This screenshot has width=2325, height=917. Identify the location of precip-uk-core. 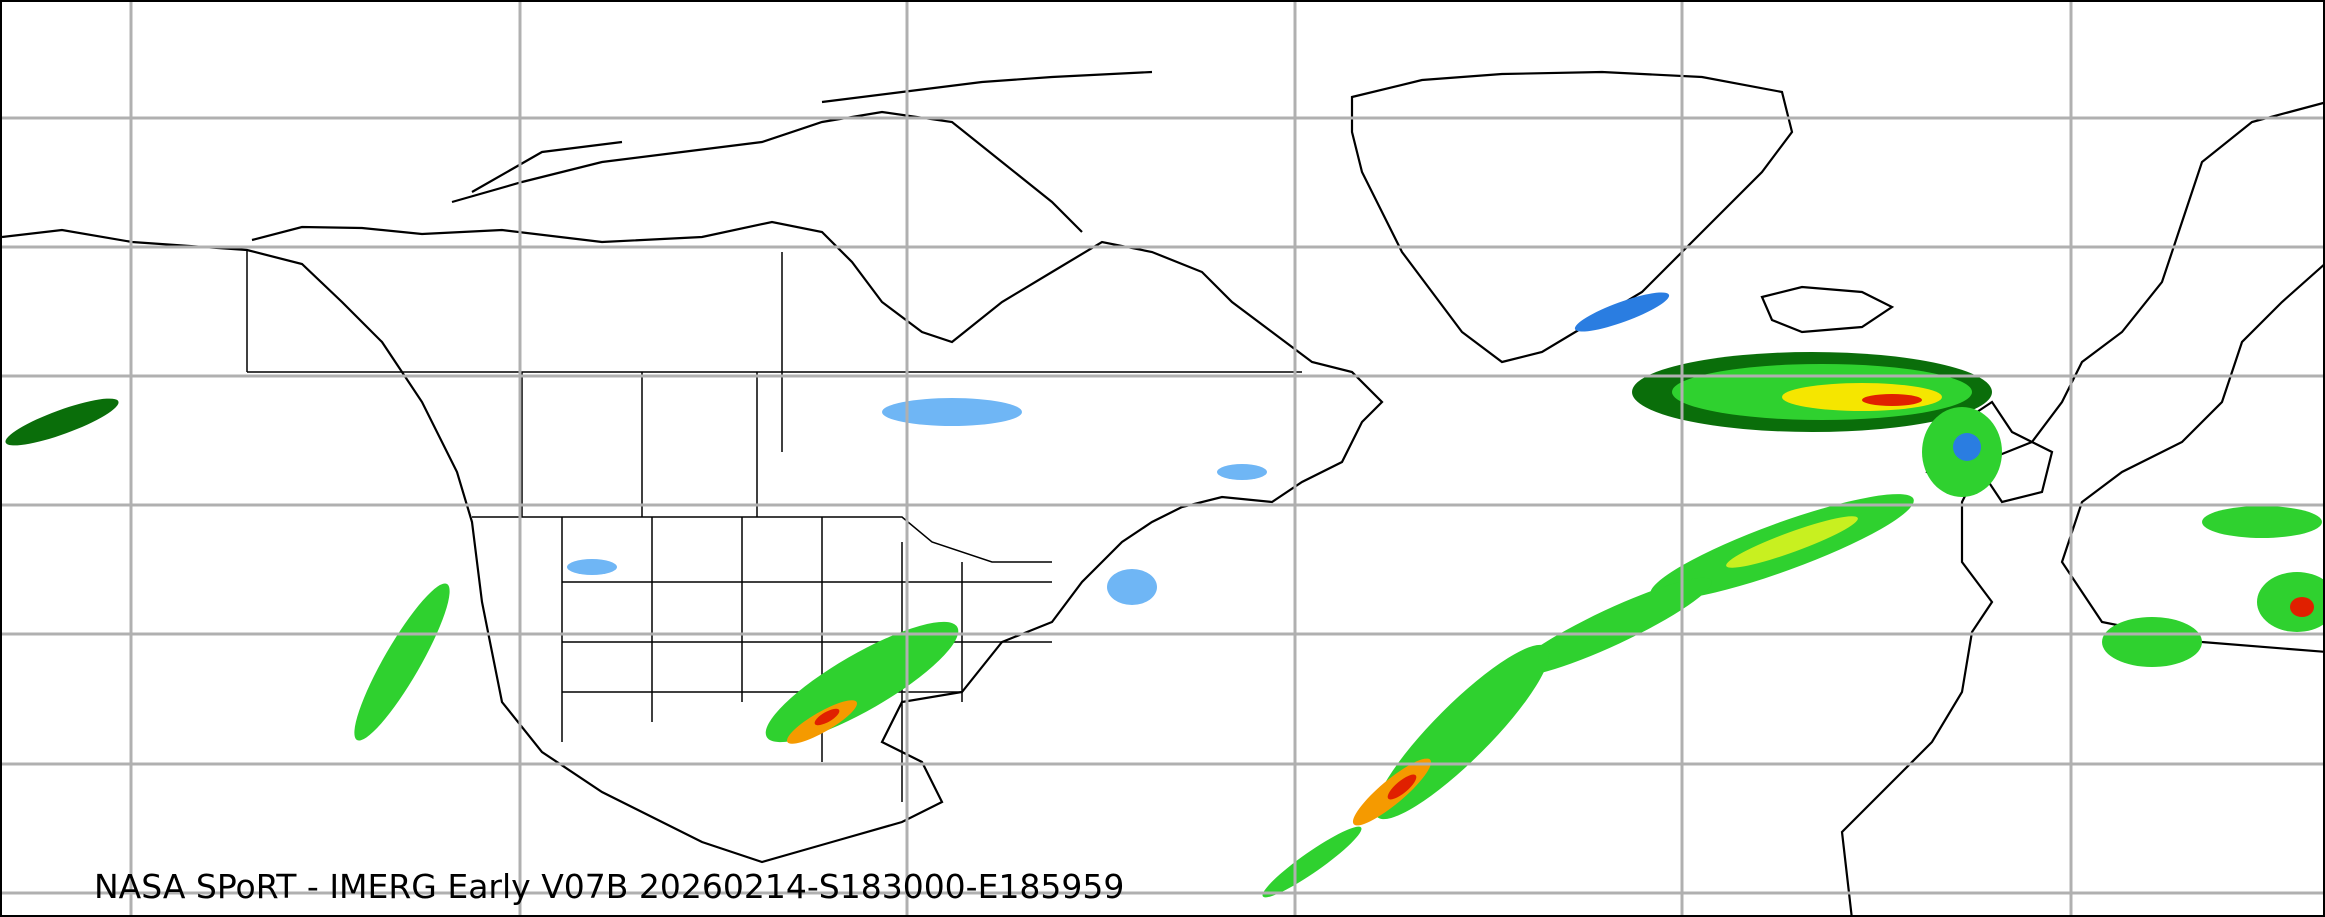
(1967, 447).